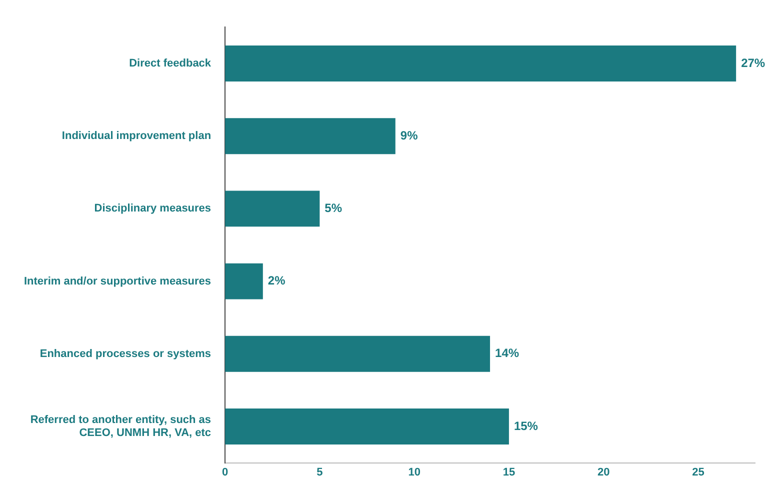 The width and height of the screenshot is (775, 490). I want to click on data-label: 14%, so click(507, 353).